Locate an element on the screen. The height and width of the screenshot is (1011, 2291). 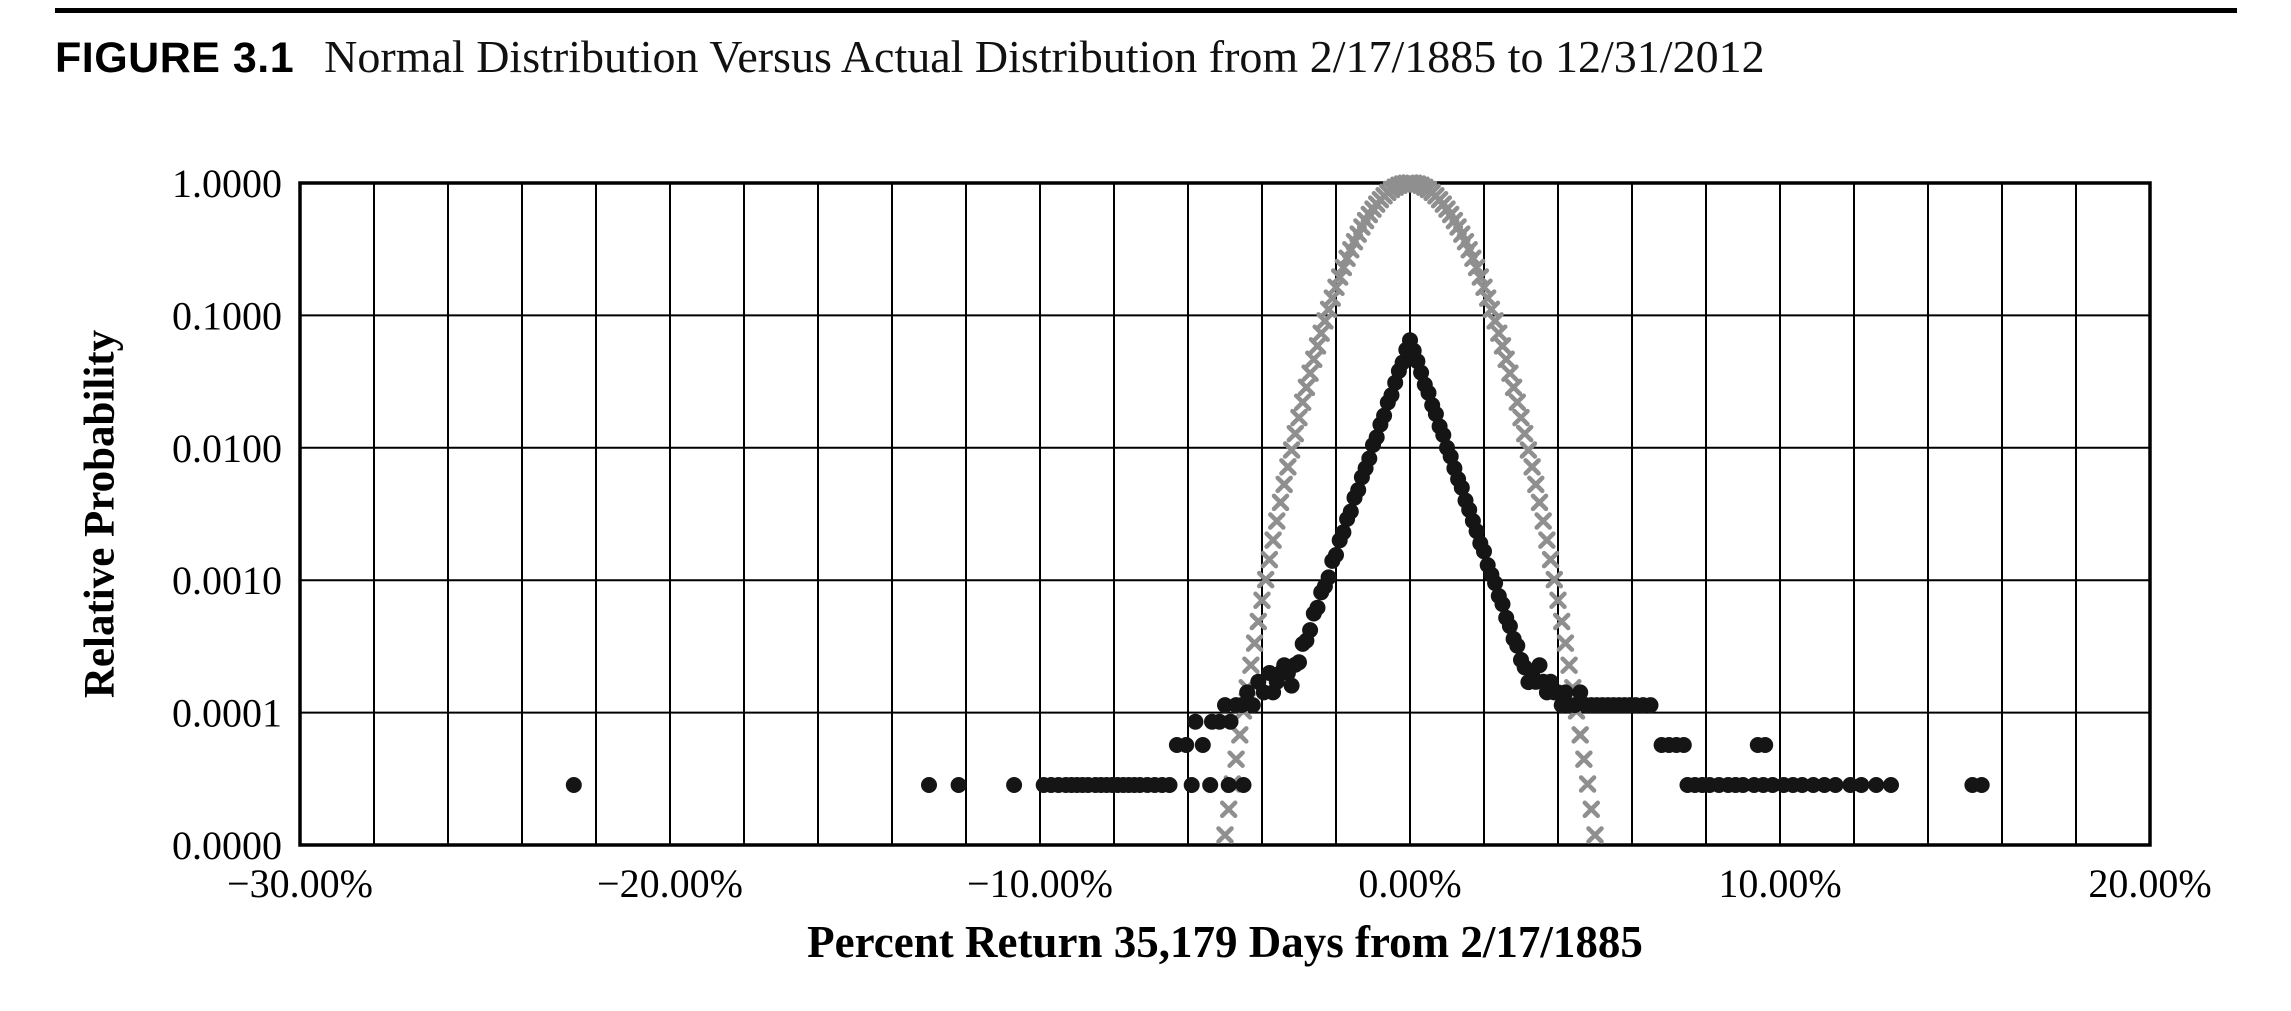
y-tick-label: 0.0001 is located at coordinates (227, 713).